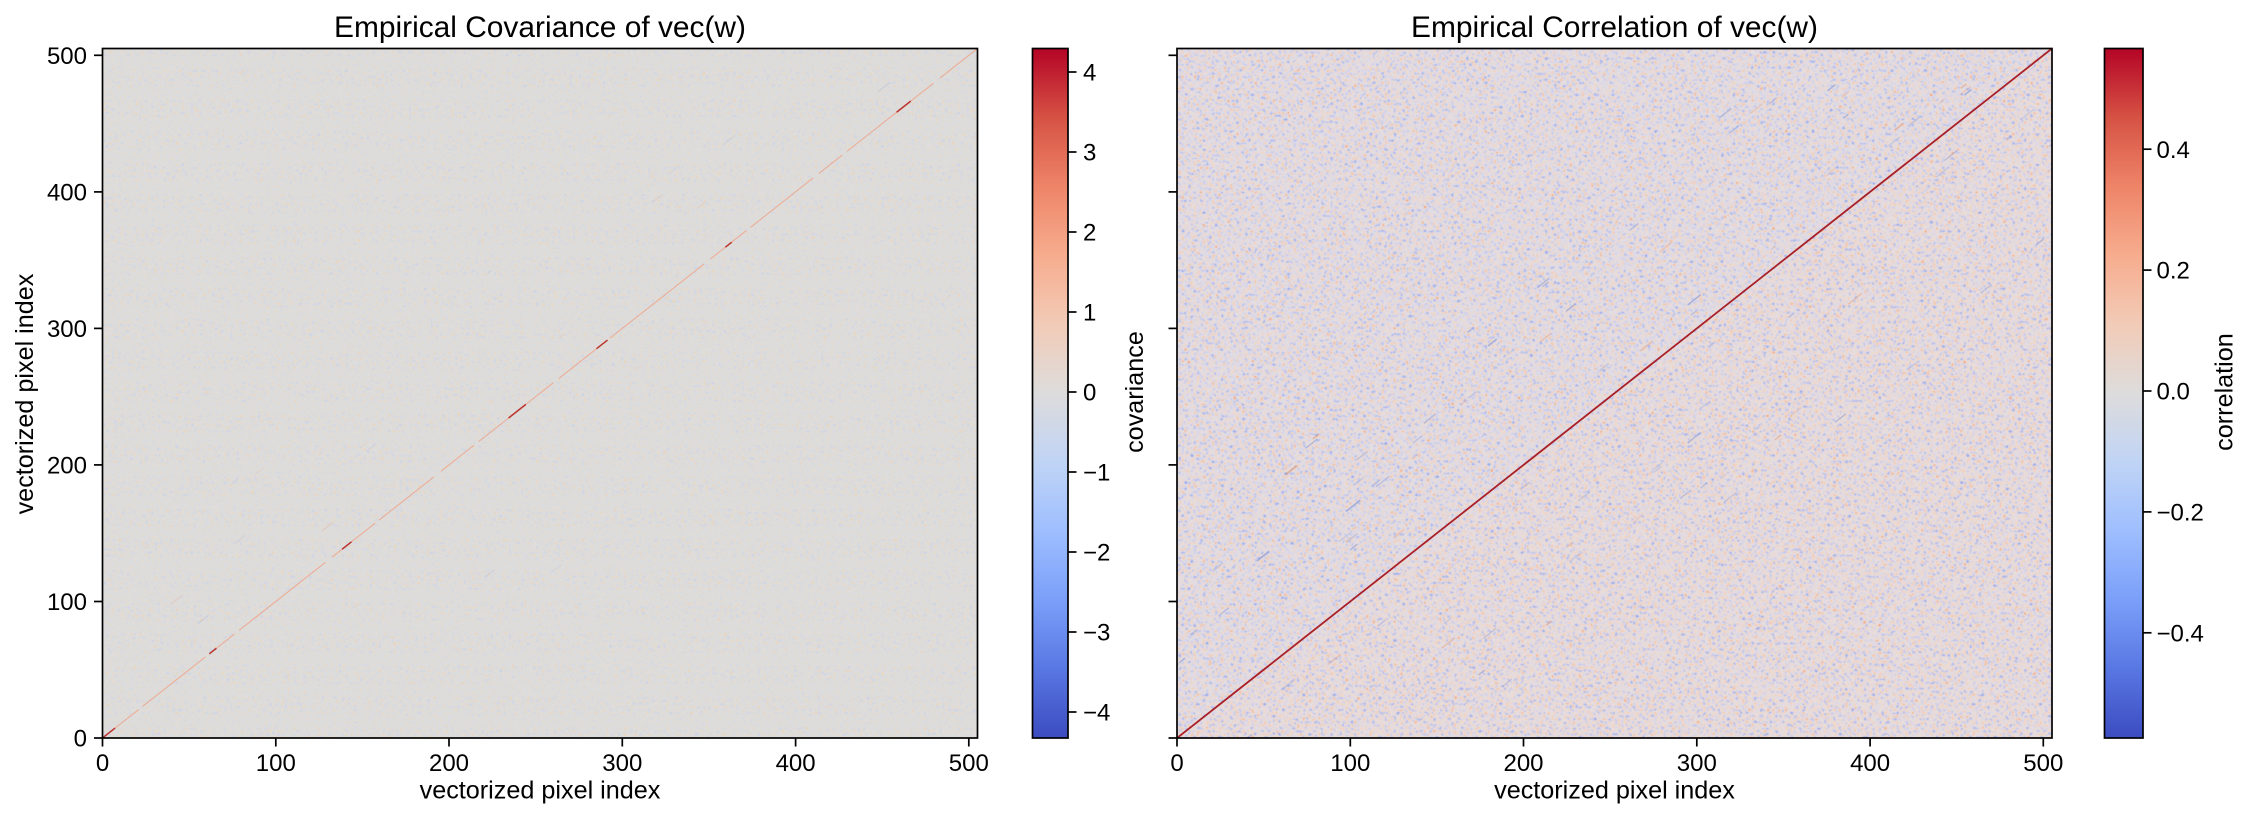 This screenshot has width=2256, height=818. Describe the element at coordinates (2180, 513) in the screenshot. I see `svg-text: −0.2` at that location.